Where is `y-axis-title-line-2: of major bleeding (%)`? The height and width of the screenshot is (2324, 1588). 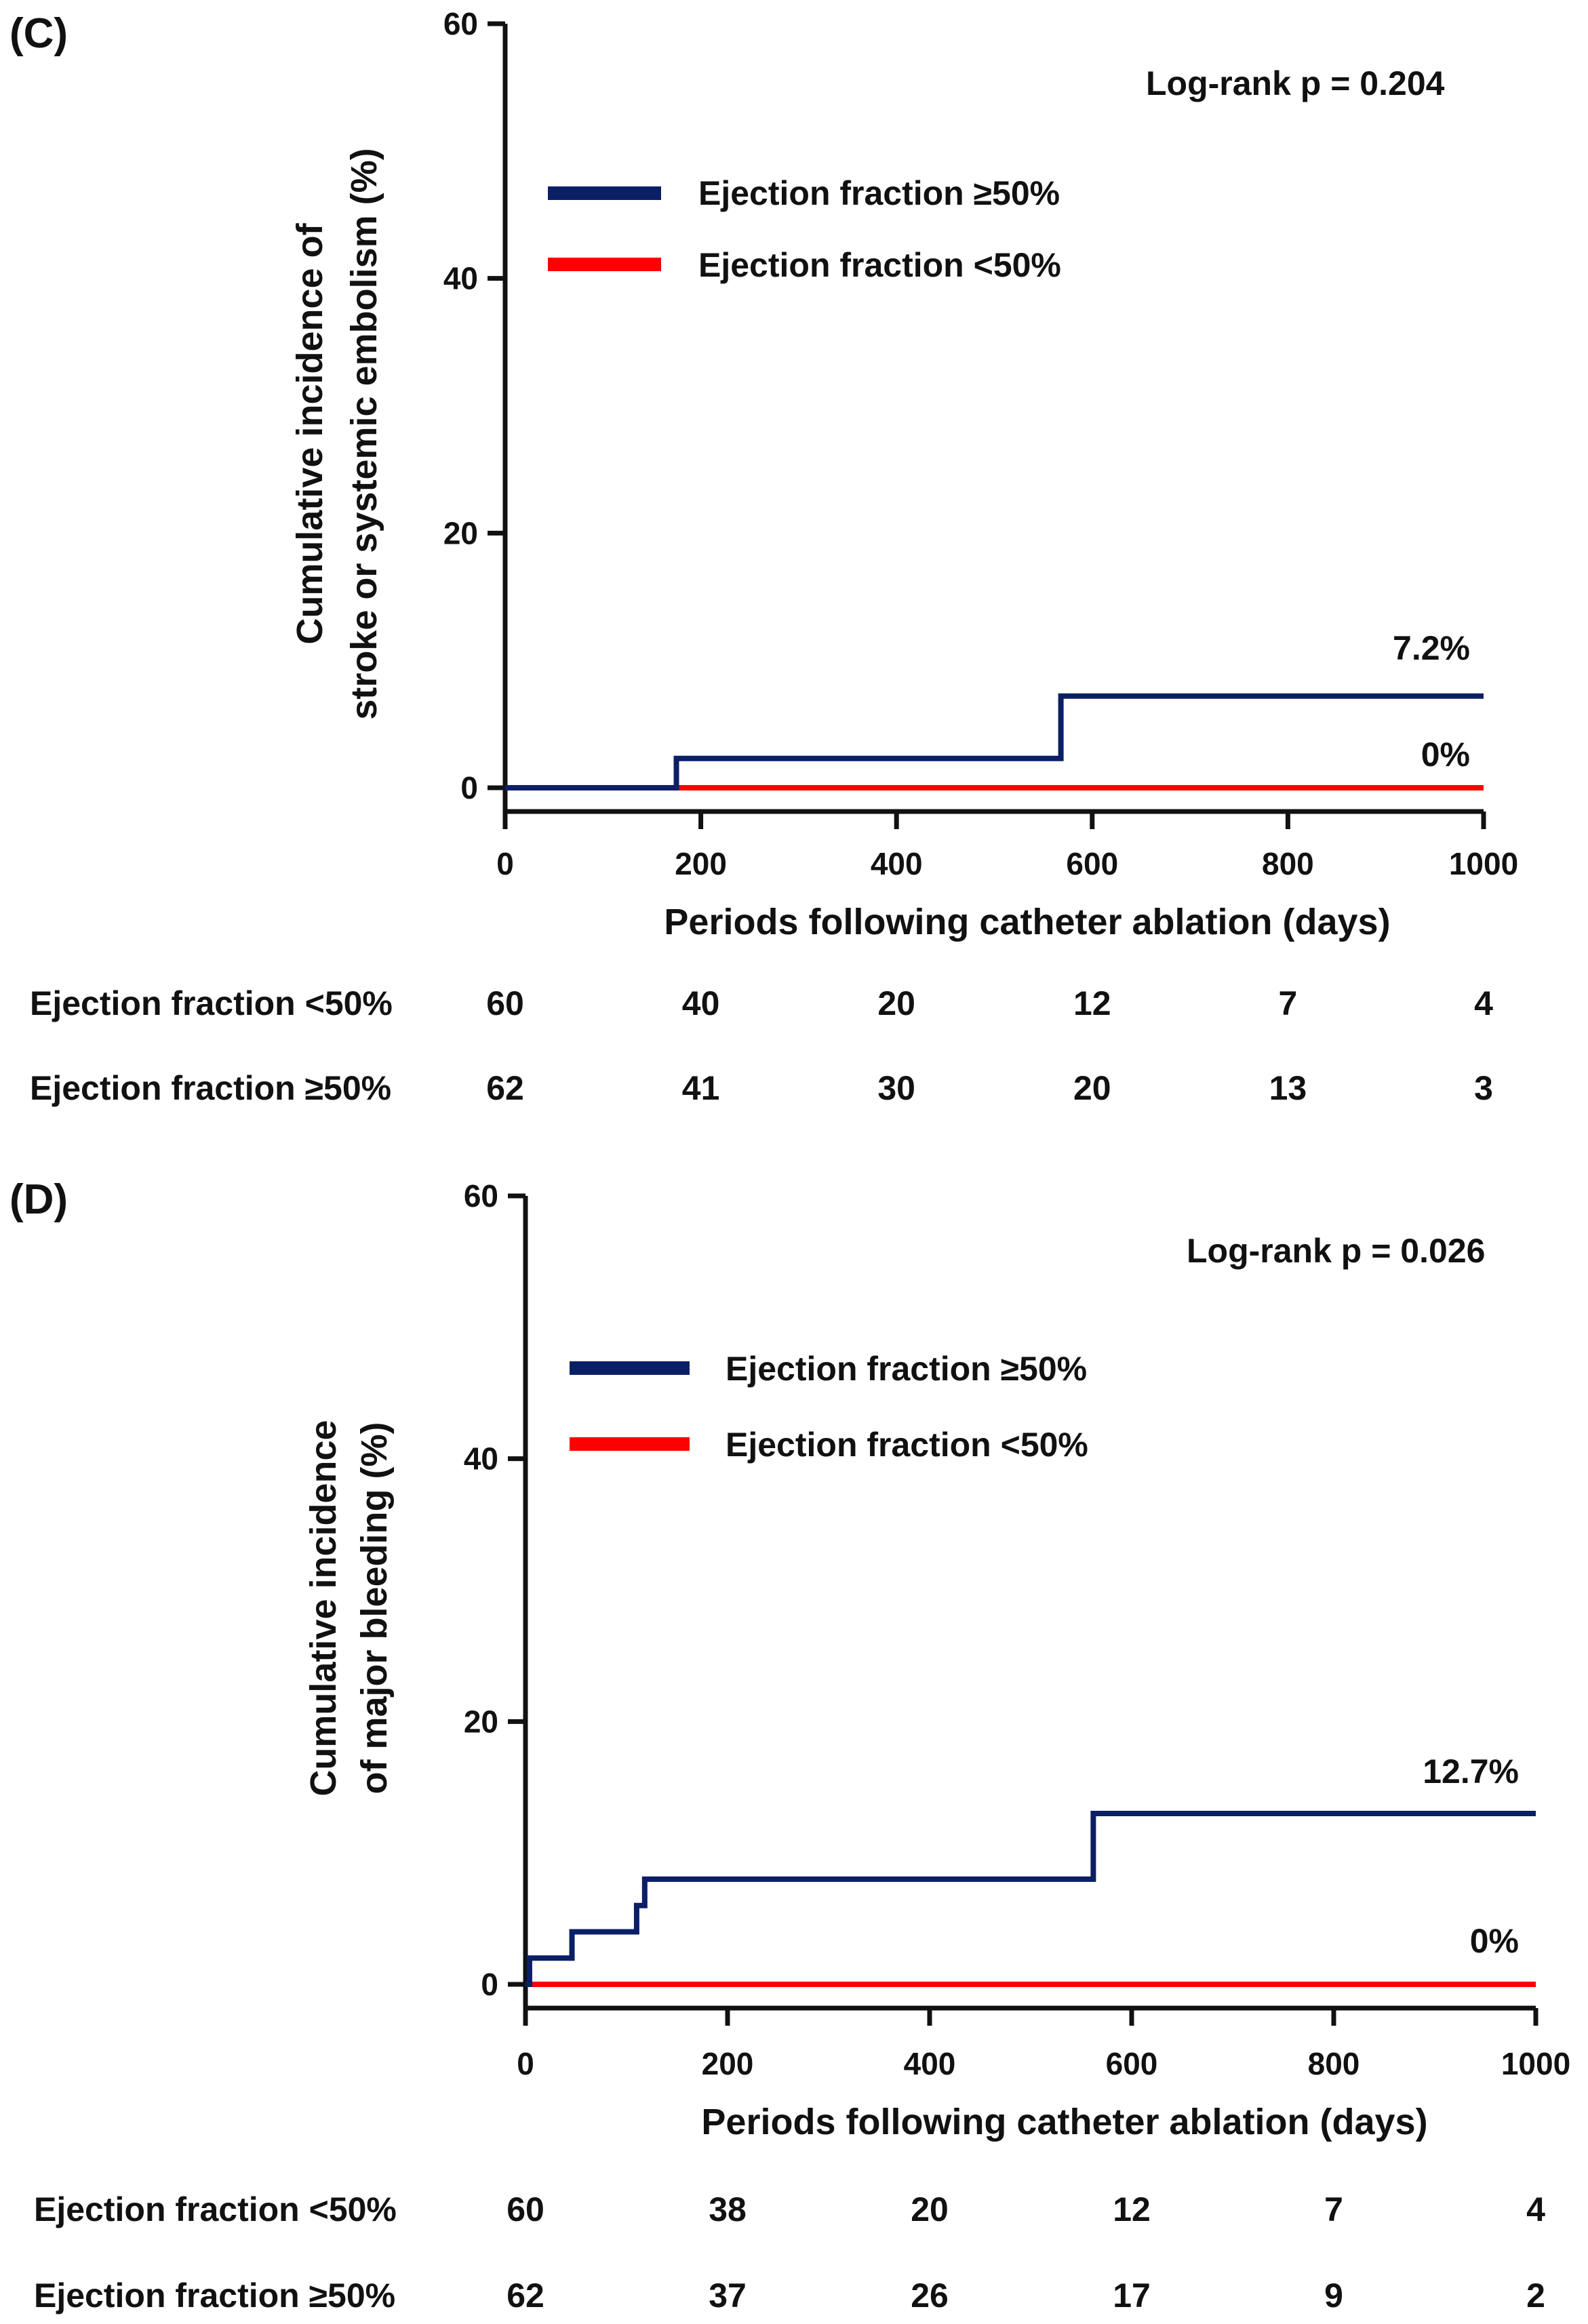 y-axis-title-line-2: of major bleeding (%) is located at coordinates (375, 1608).